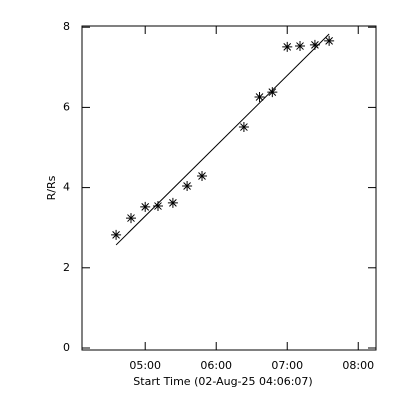 The image size is (400, 400). Describe the element at coordinates (66, 347) in the screenshot. I see `y-tick-label: 0` at that location.